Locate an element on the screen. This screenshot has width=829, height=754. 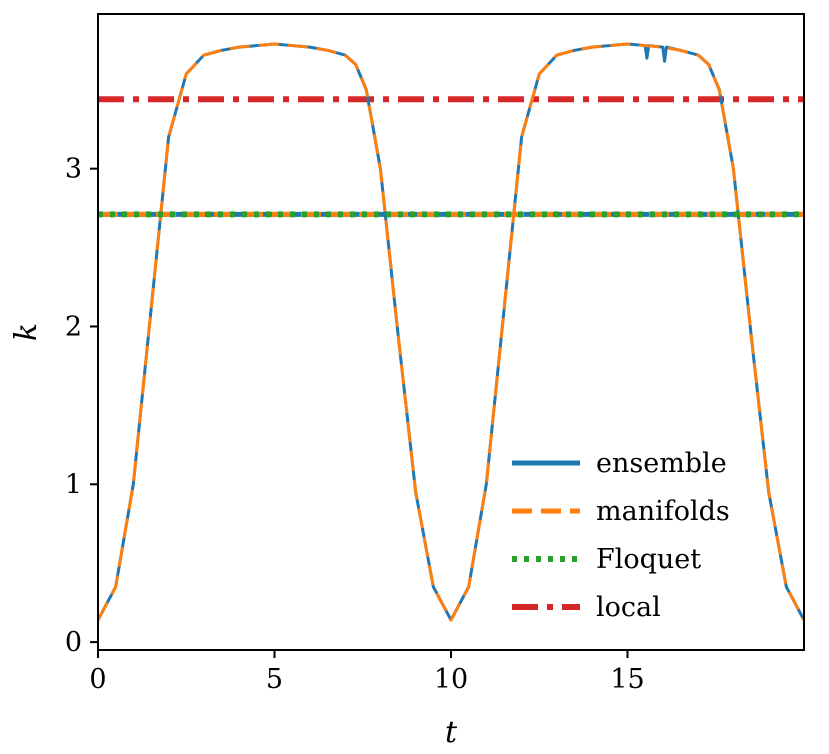
x-tick-label: 5 is located at coordinates (274, 679).